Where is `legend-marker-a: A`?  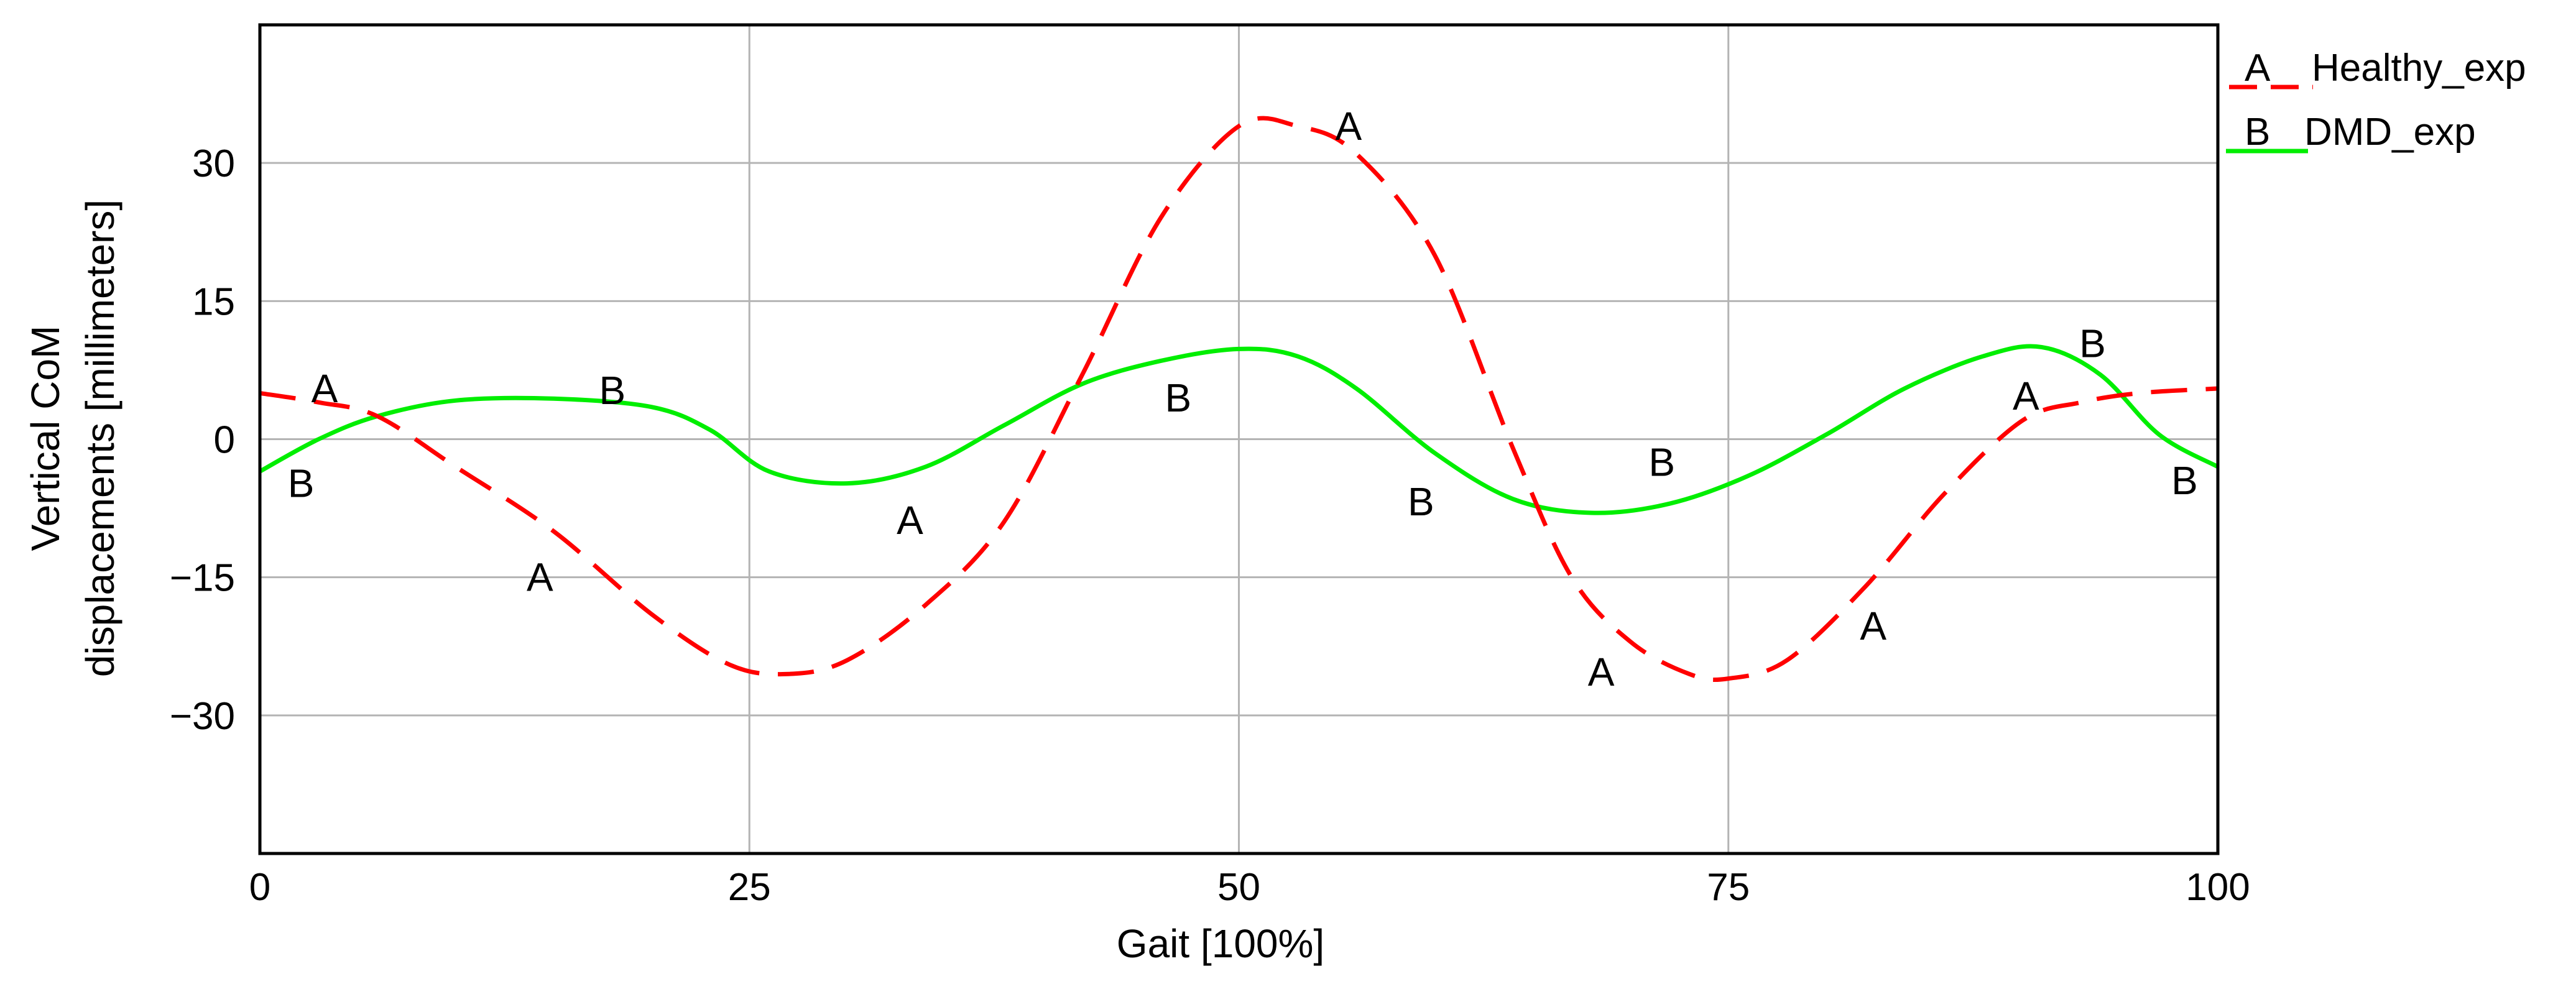
legend-marker-a: A is located at coordinates (2258, 68).